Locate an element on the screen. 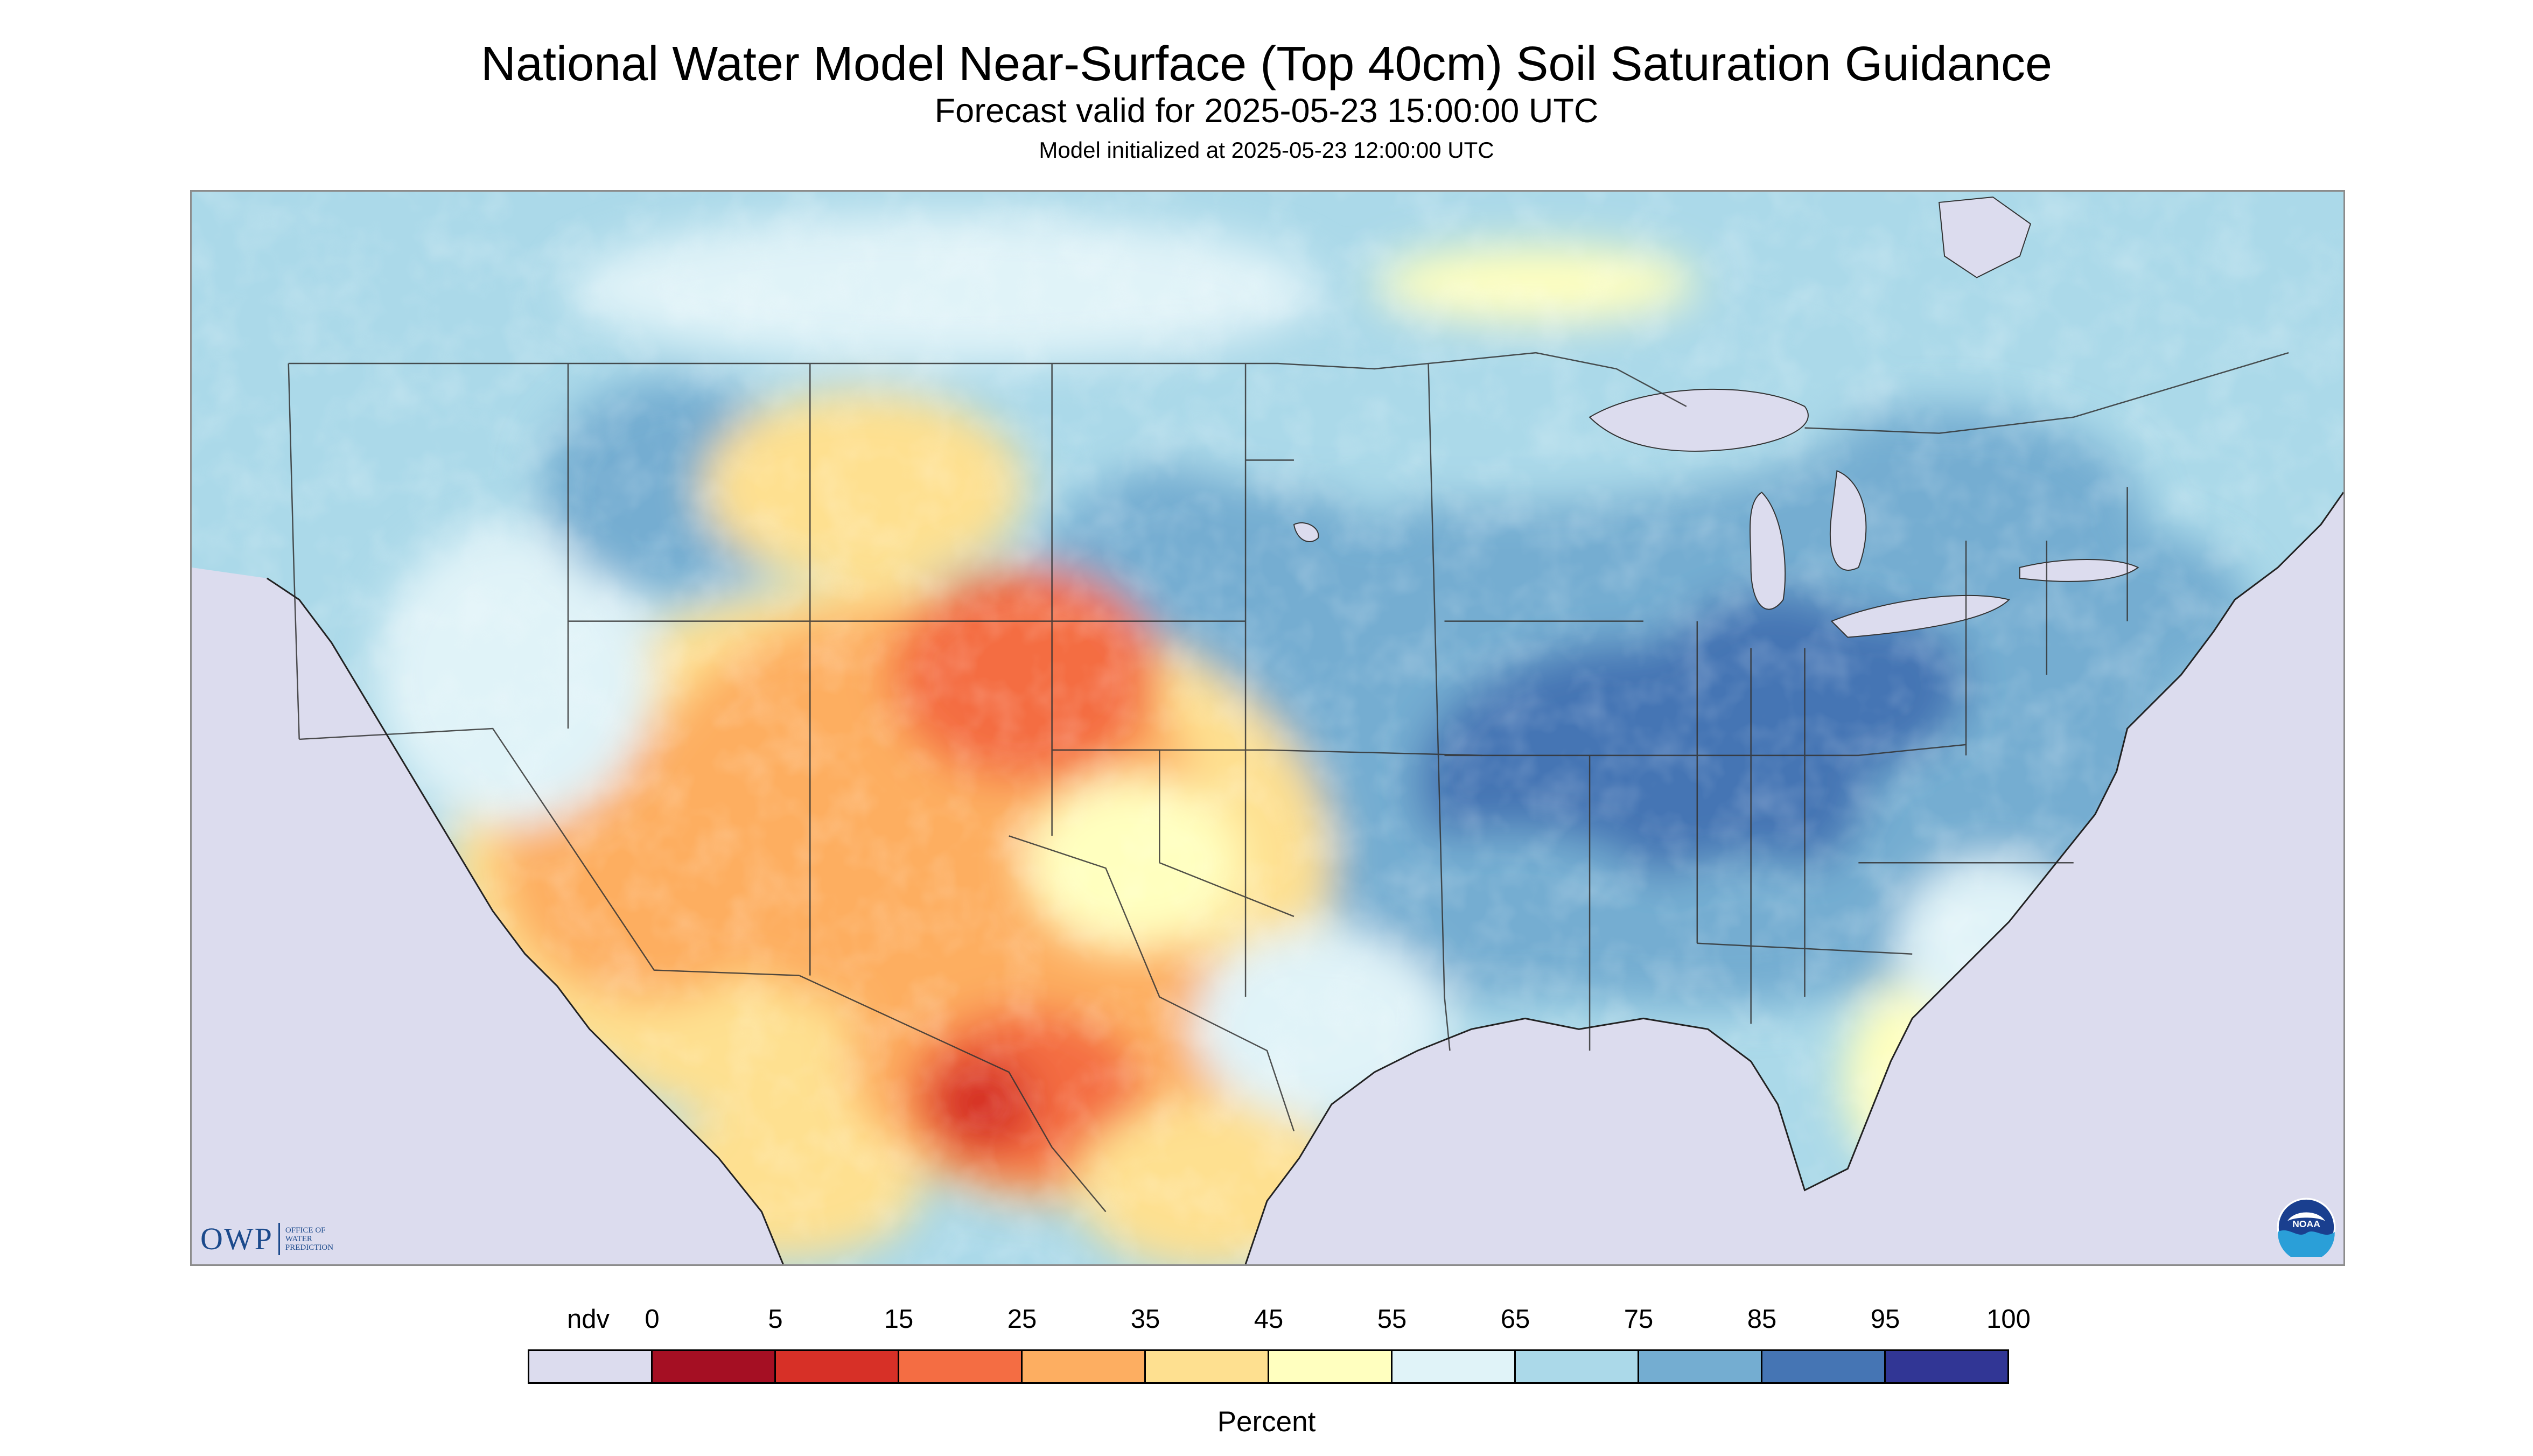 This screenshot has width=2533, height=1456. owp-divider is located at coordinates (279, 1238).